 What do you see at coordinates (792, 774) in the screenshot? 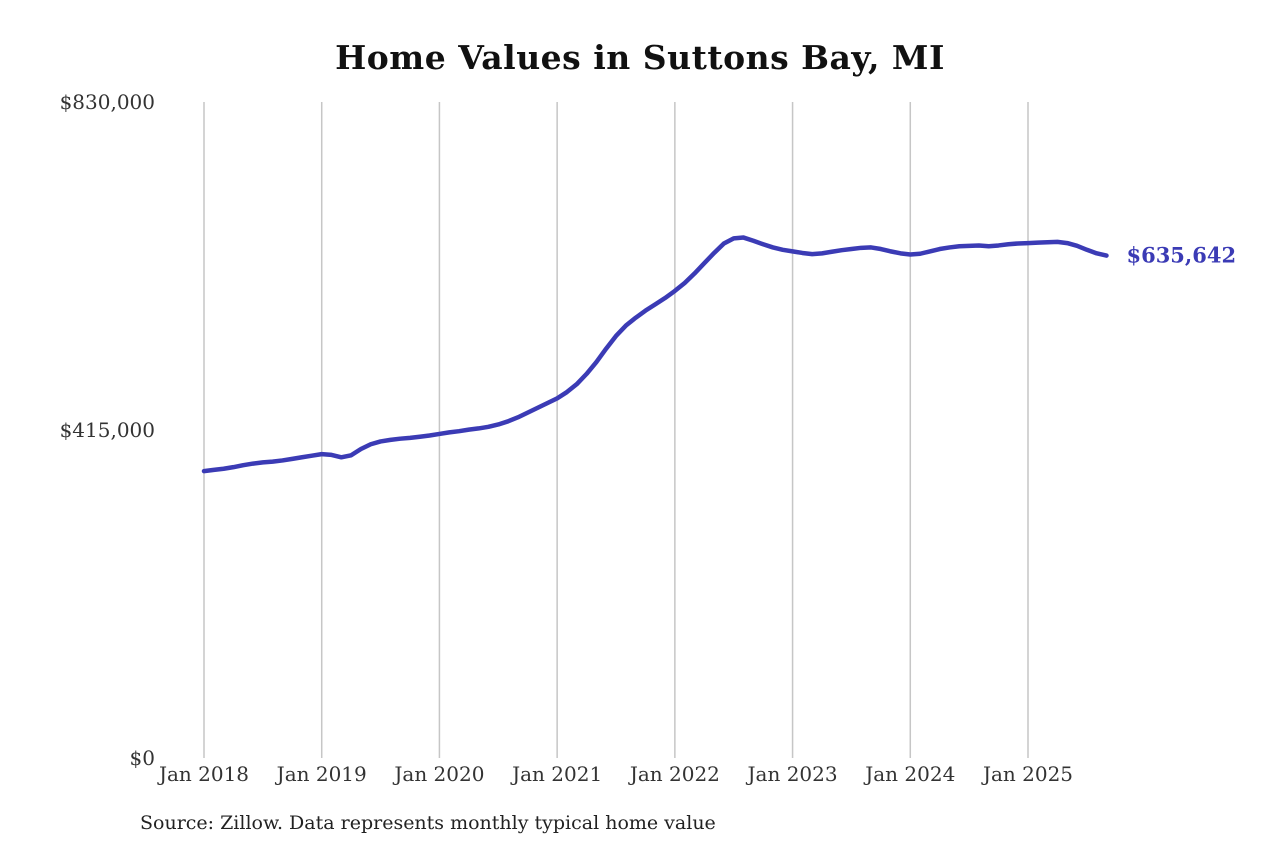
I see `x-axis-label: Jan 2023` at bounding box center [792, 774].